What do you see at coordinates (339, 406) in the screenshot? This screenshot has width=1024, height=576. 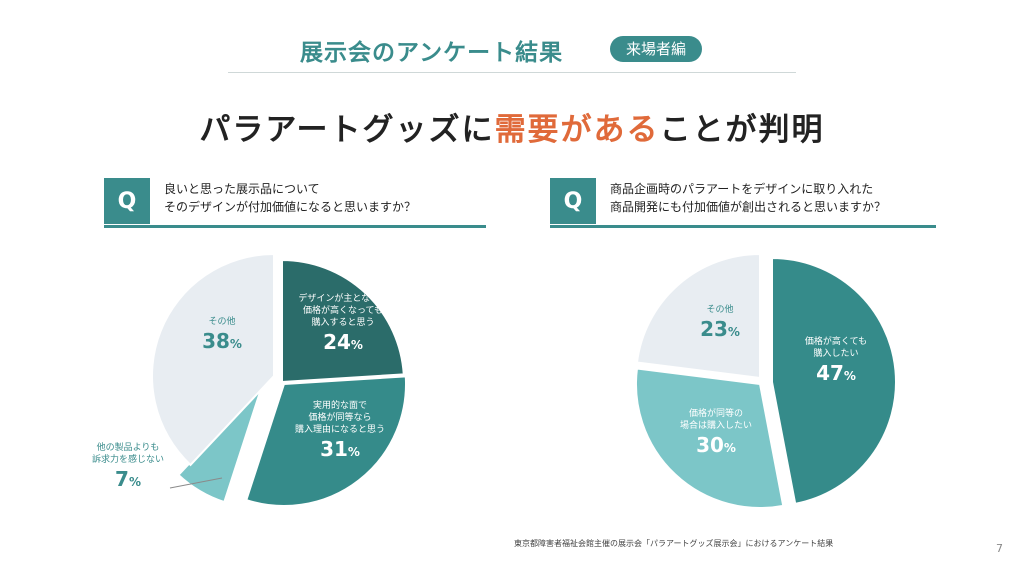 I see `pie-1-slice-2-label-line-1: 実用的な面で` at bounding box center [339, 406].